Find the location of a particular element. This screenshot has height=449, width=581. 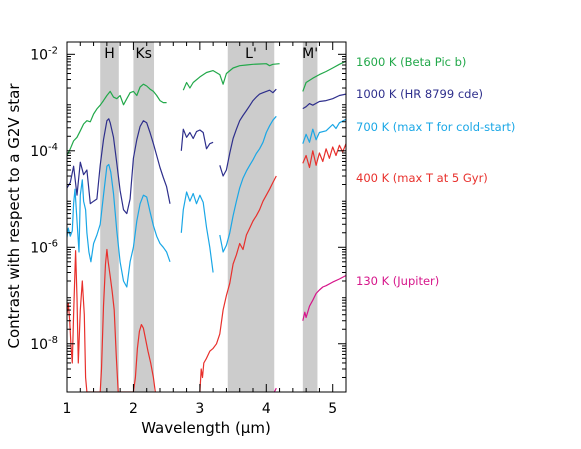

band-labels: H Ks L' M' is located at coordinates (211, 54).